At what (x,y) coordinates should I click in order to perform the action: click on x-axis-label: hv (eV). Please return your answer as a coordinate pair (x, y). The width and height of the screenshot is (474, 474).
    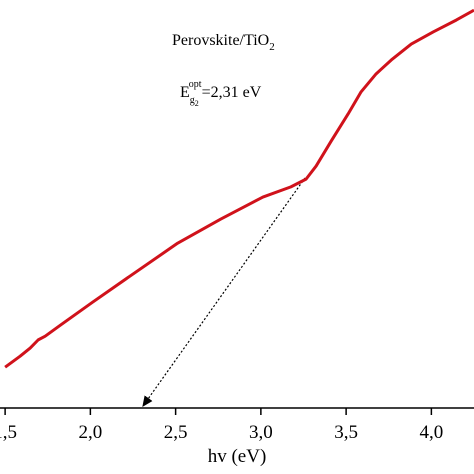
    Looking at the image, I should click on (237, 456).